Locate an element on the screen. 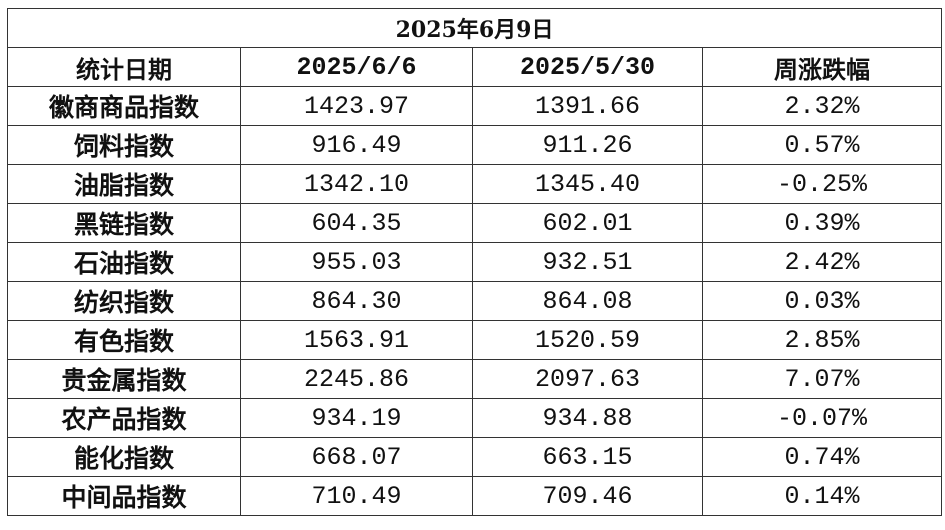 This screenshot has height=530, width=945. weekly-change: 0.57% is located at coordinates (822, 145).